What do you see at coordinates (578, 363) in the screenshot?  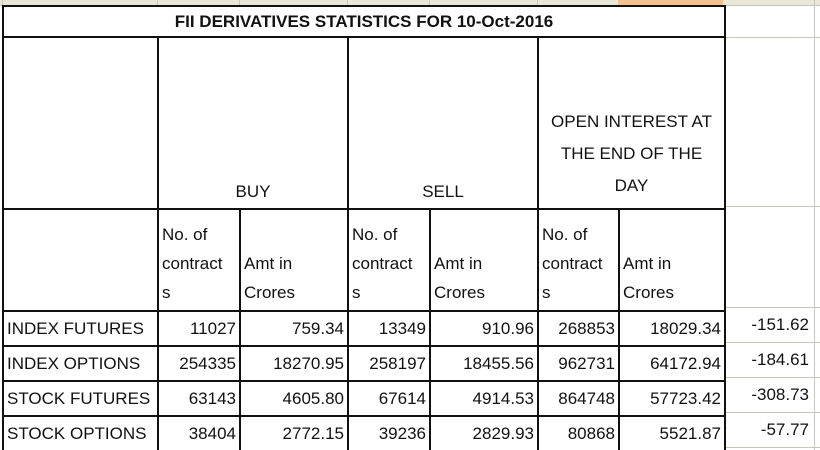 I see `oi-contracts-value: 962731` at bounding box center [578, 363].